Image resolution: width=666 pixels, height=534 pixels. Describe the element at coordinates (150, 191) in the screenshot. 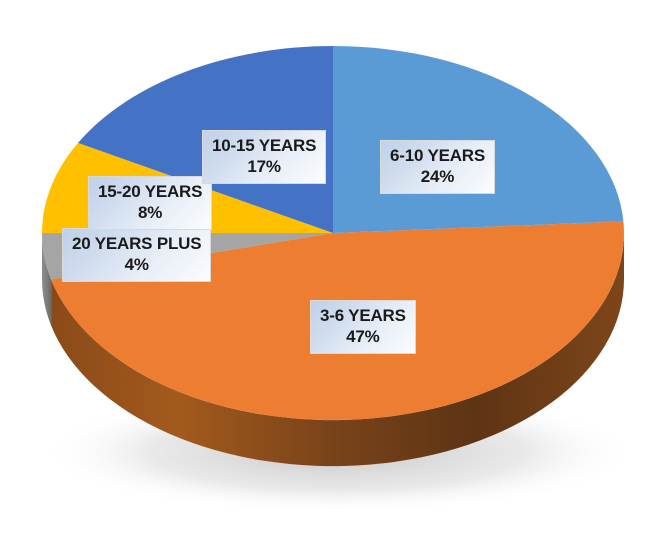

I see `data-label-15-20-years-name: 15-20 YEARS` at that location.